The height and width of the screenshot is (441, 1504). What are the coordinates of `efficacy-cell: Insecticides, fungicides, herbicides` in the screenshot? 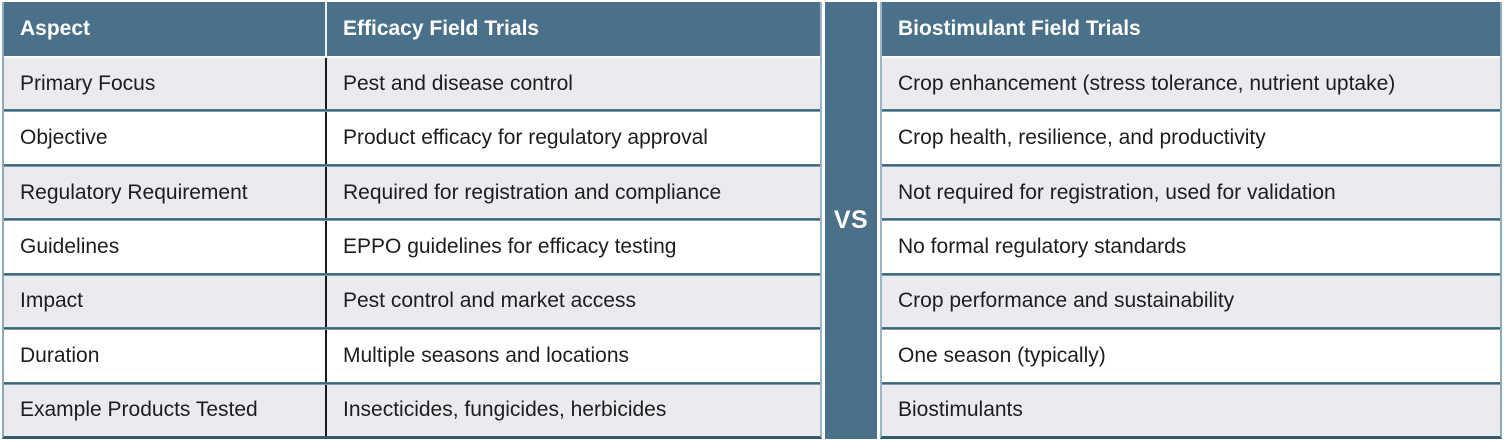 It's located at (505, 410).